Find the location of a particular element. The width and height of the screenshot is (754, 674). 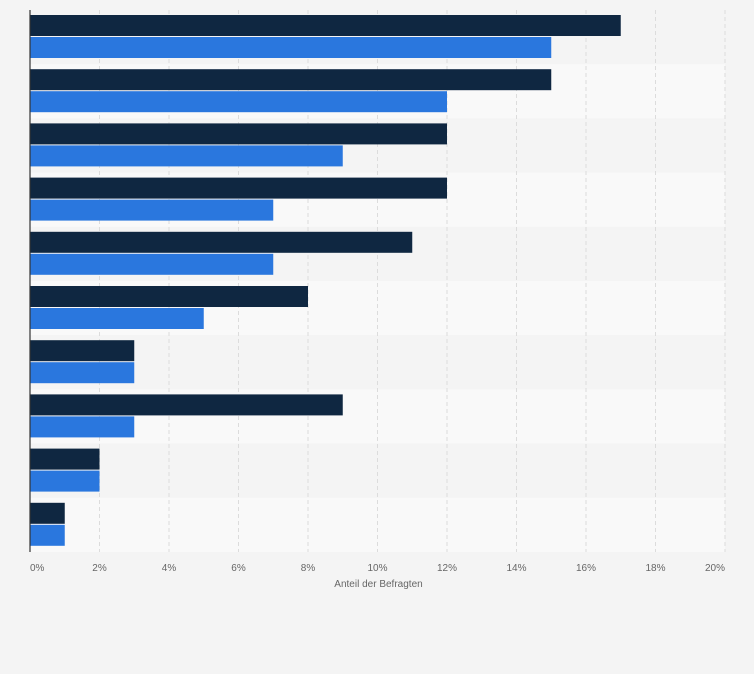

x-tick-label: 6% is located at coordinates (238, 568).